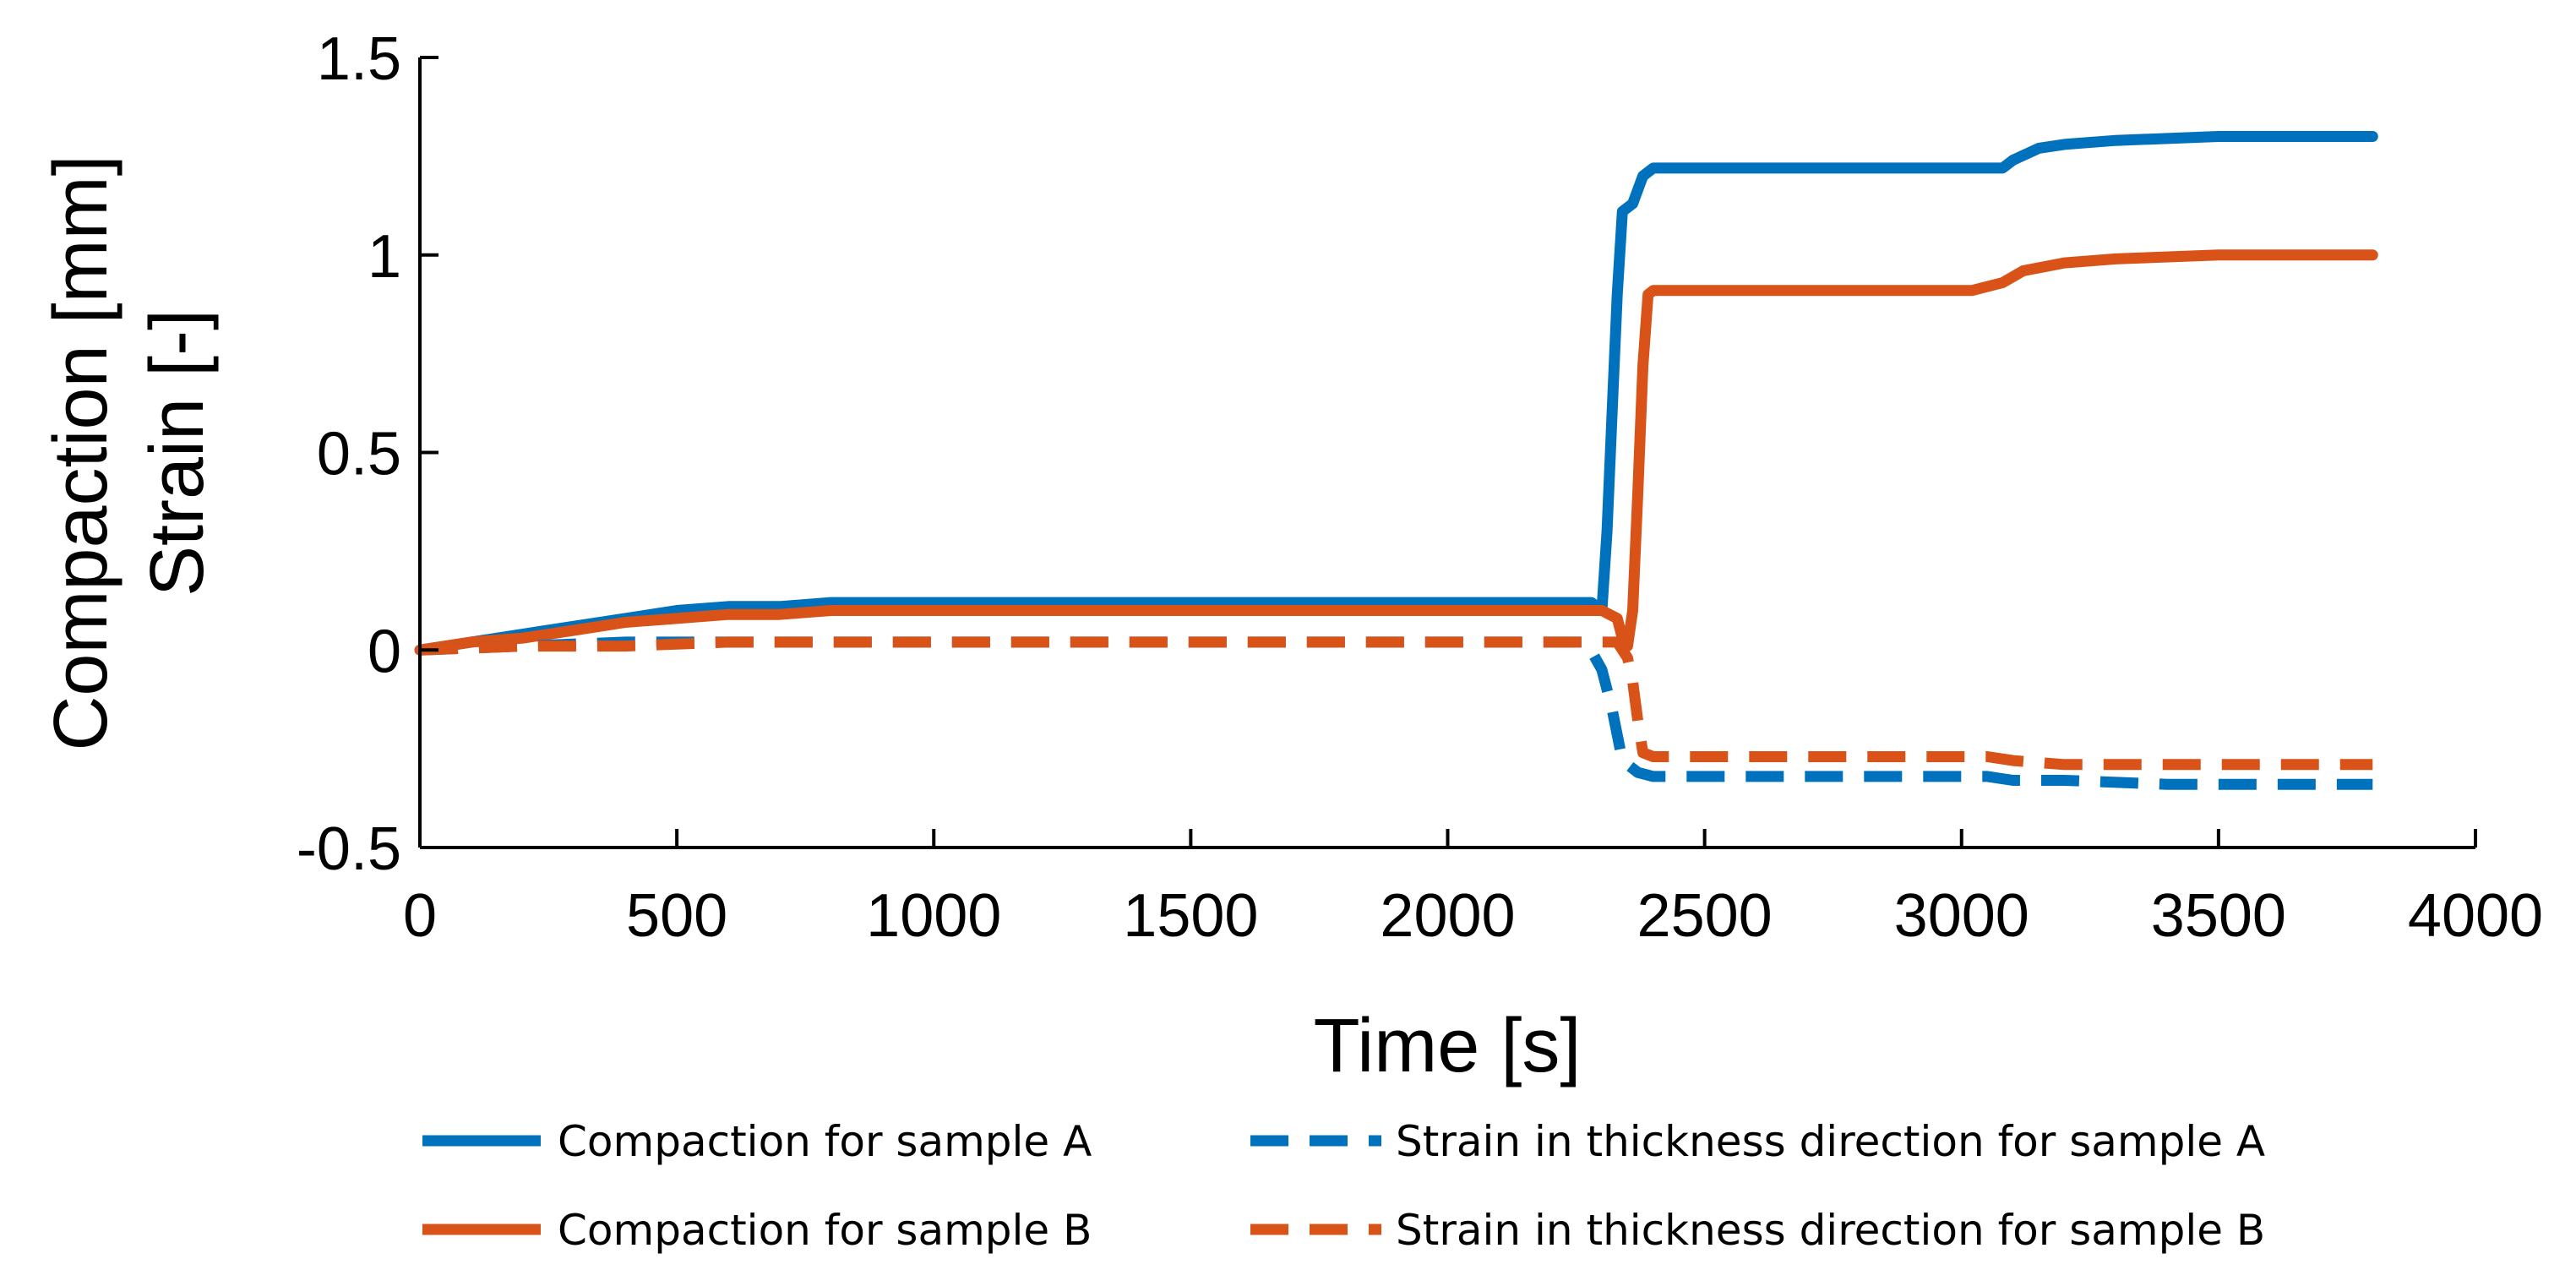 The width and height of the screenshot is (2576, 1270). Describe the element at coordinates (825, 1141) in the screenshot. I see `legend-label-compaction-a: Compaction for sample A` at that location.